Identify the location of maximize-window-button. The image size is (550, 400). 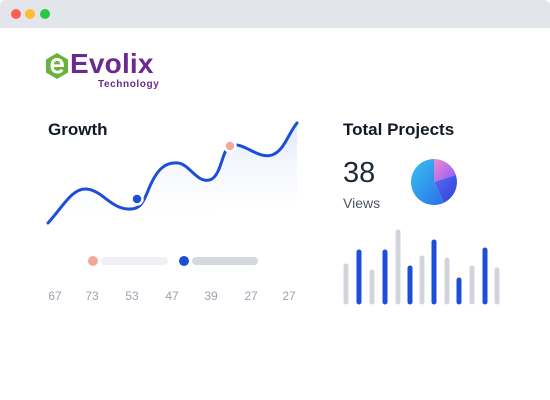
(45, 14).